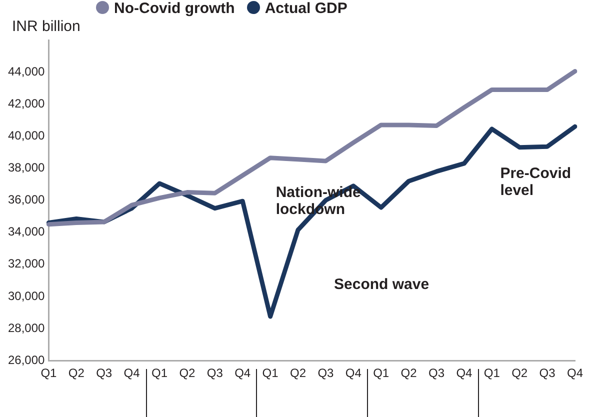 This screenshot has width=589, height=417. What do you see at coordinates (27, 327) in the screenshot?
I see `y-tick-label: 28,000` at bounding box center [27, 327].